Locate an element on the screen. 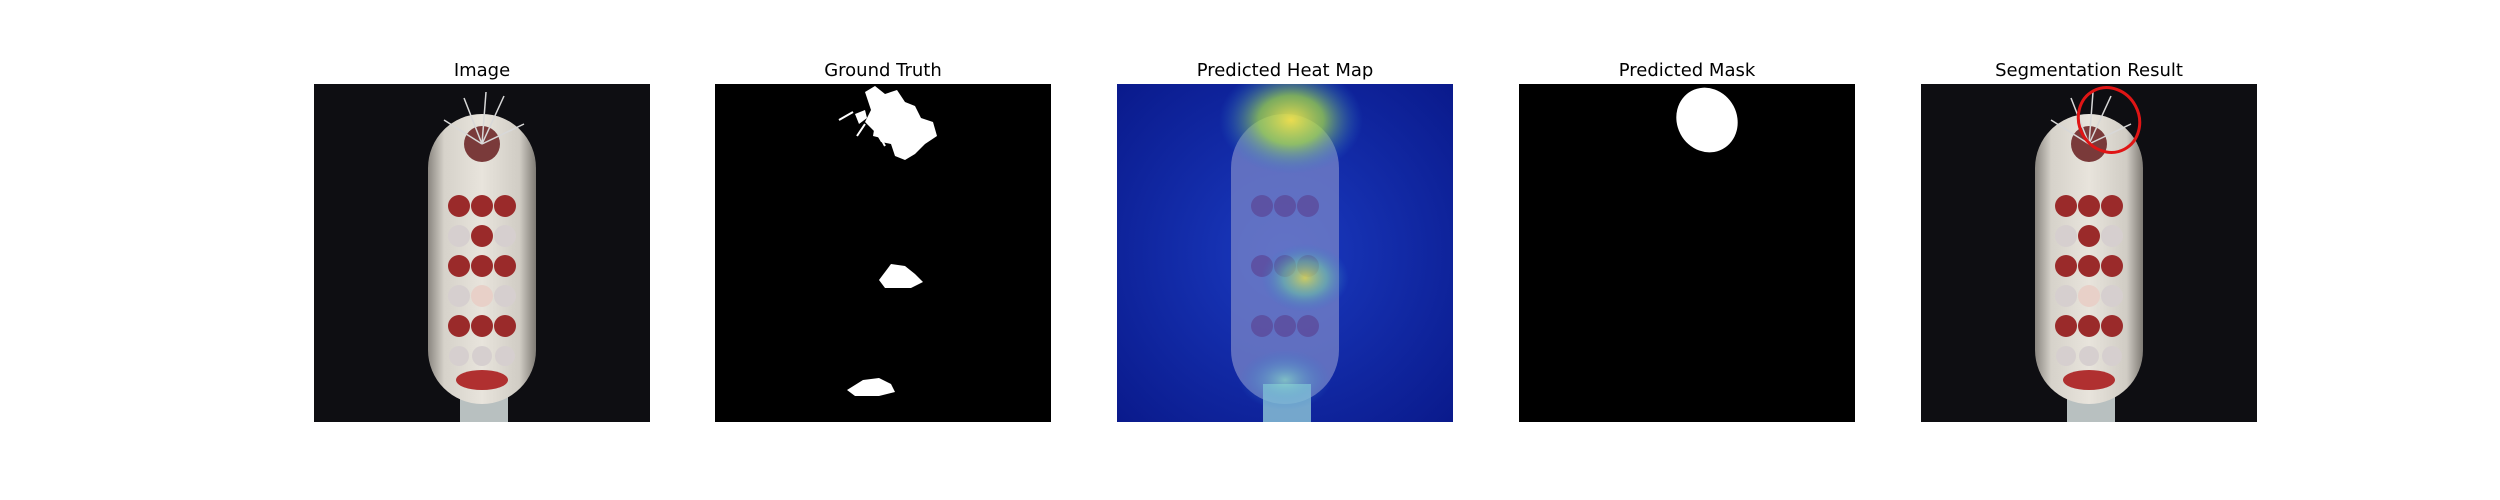 The width and height of the screenshot is (2500, 500). panel-ground-truth: Ground Truth is located at coordinates (883, 250).